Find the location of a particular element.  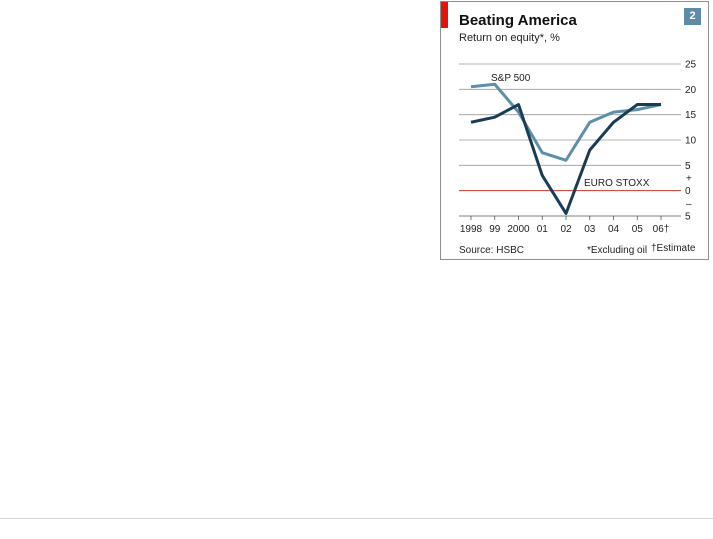

chart-subtitle: Return on equity*, % is located at coordinates (509, 38).